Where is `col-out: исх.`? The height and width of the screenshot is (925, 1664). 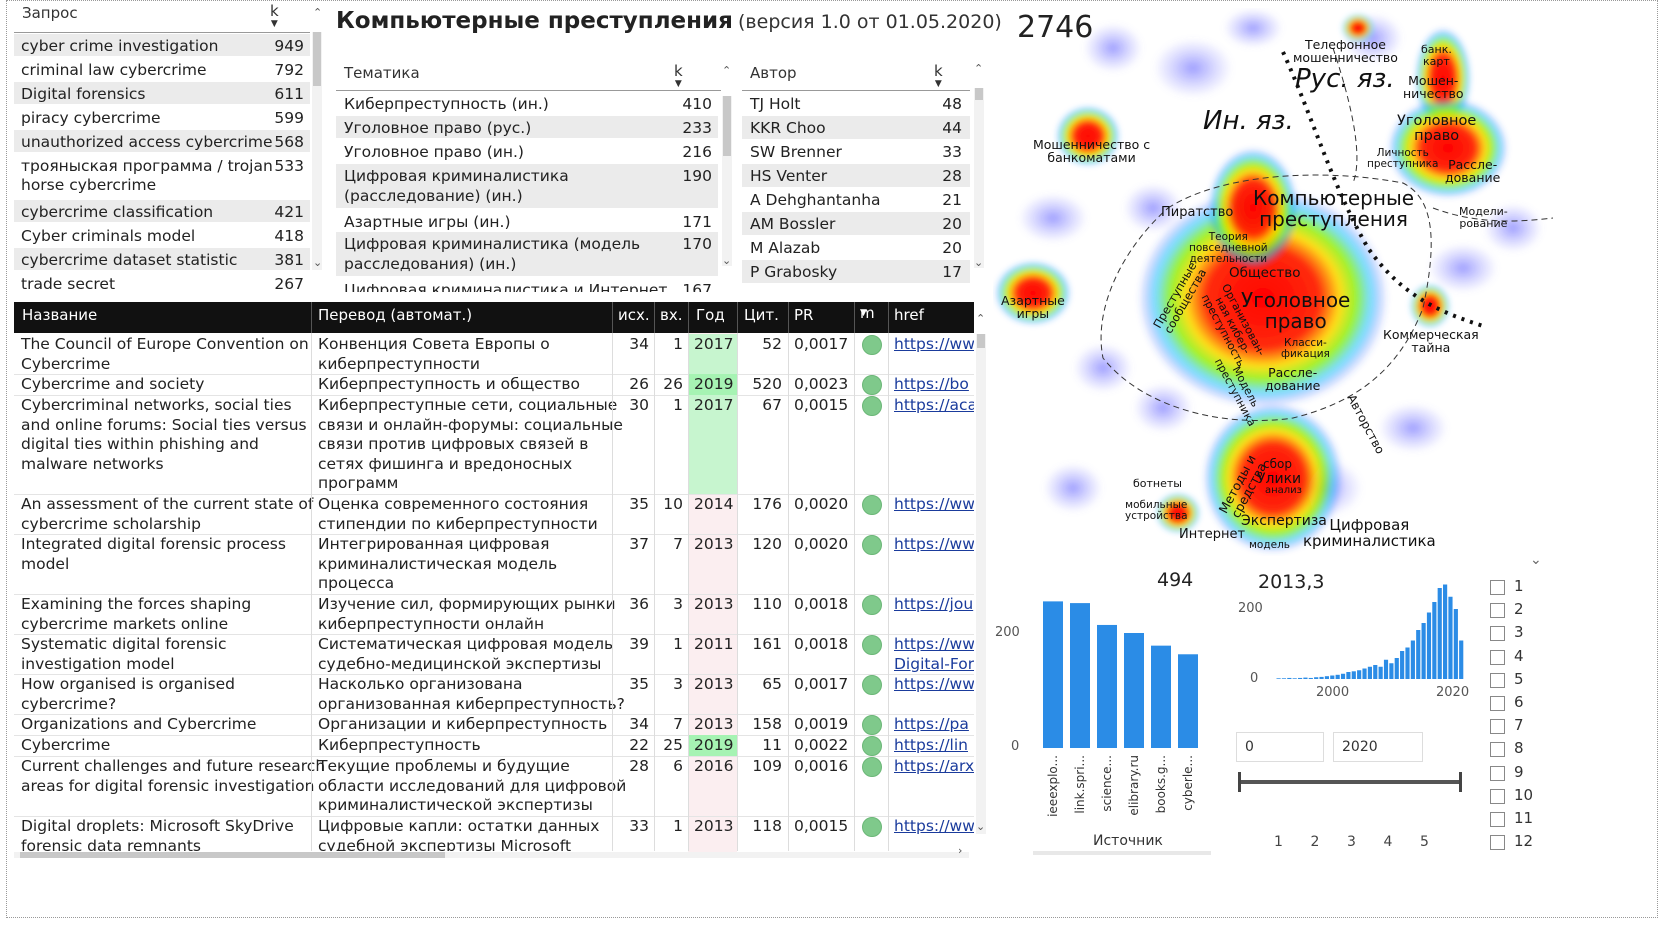 col-out: исх. is located at coordinates (634, 315).